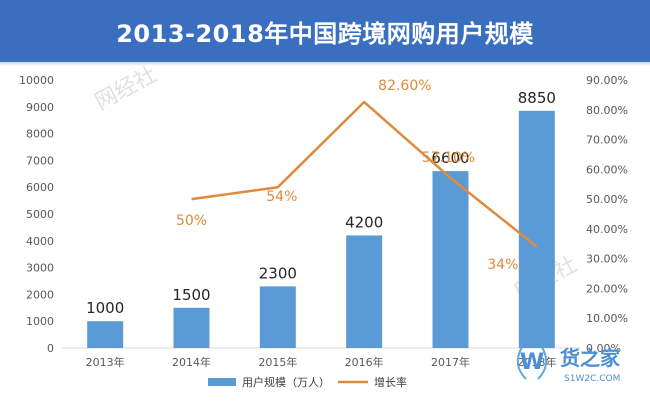 This screenshot has width=650, height=401. I want to click on growth-rate-label: 34%, so click(502, 265).